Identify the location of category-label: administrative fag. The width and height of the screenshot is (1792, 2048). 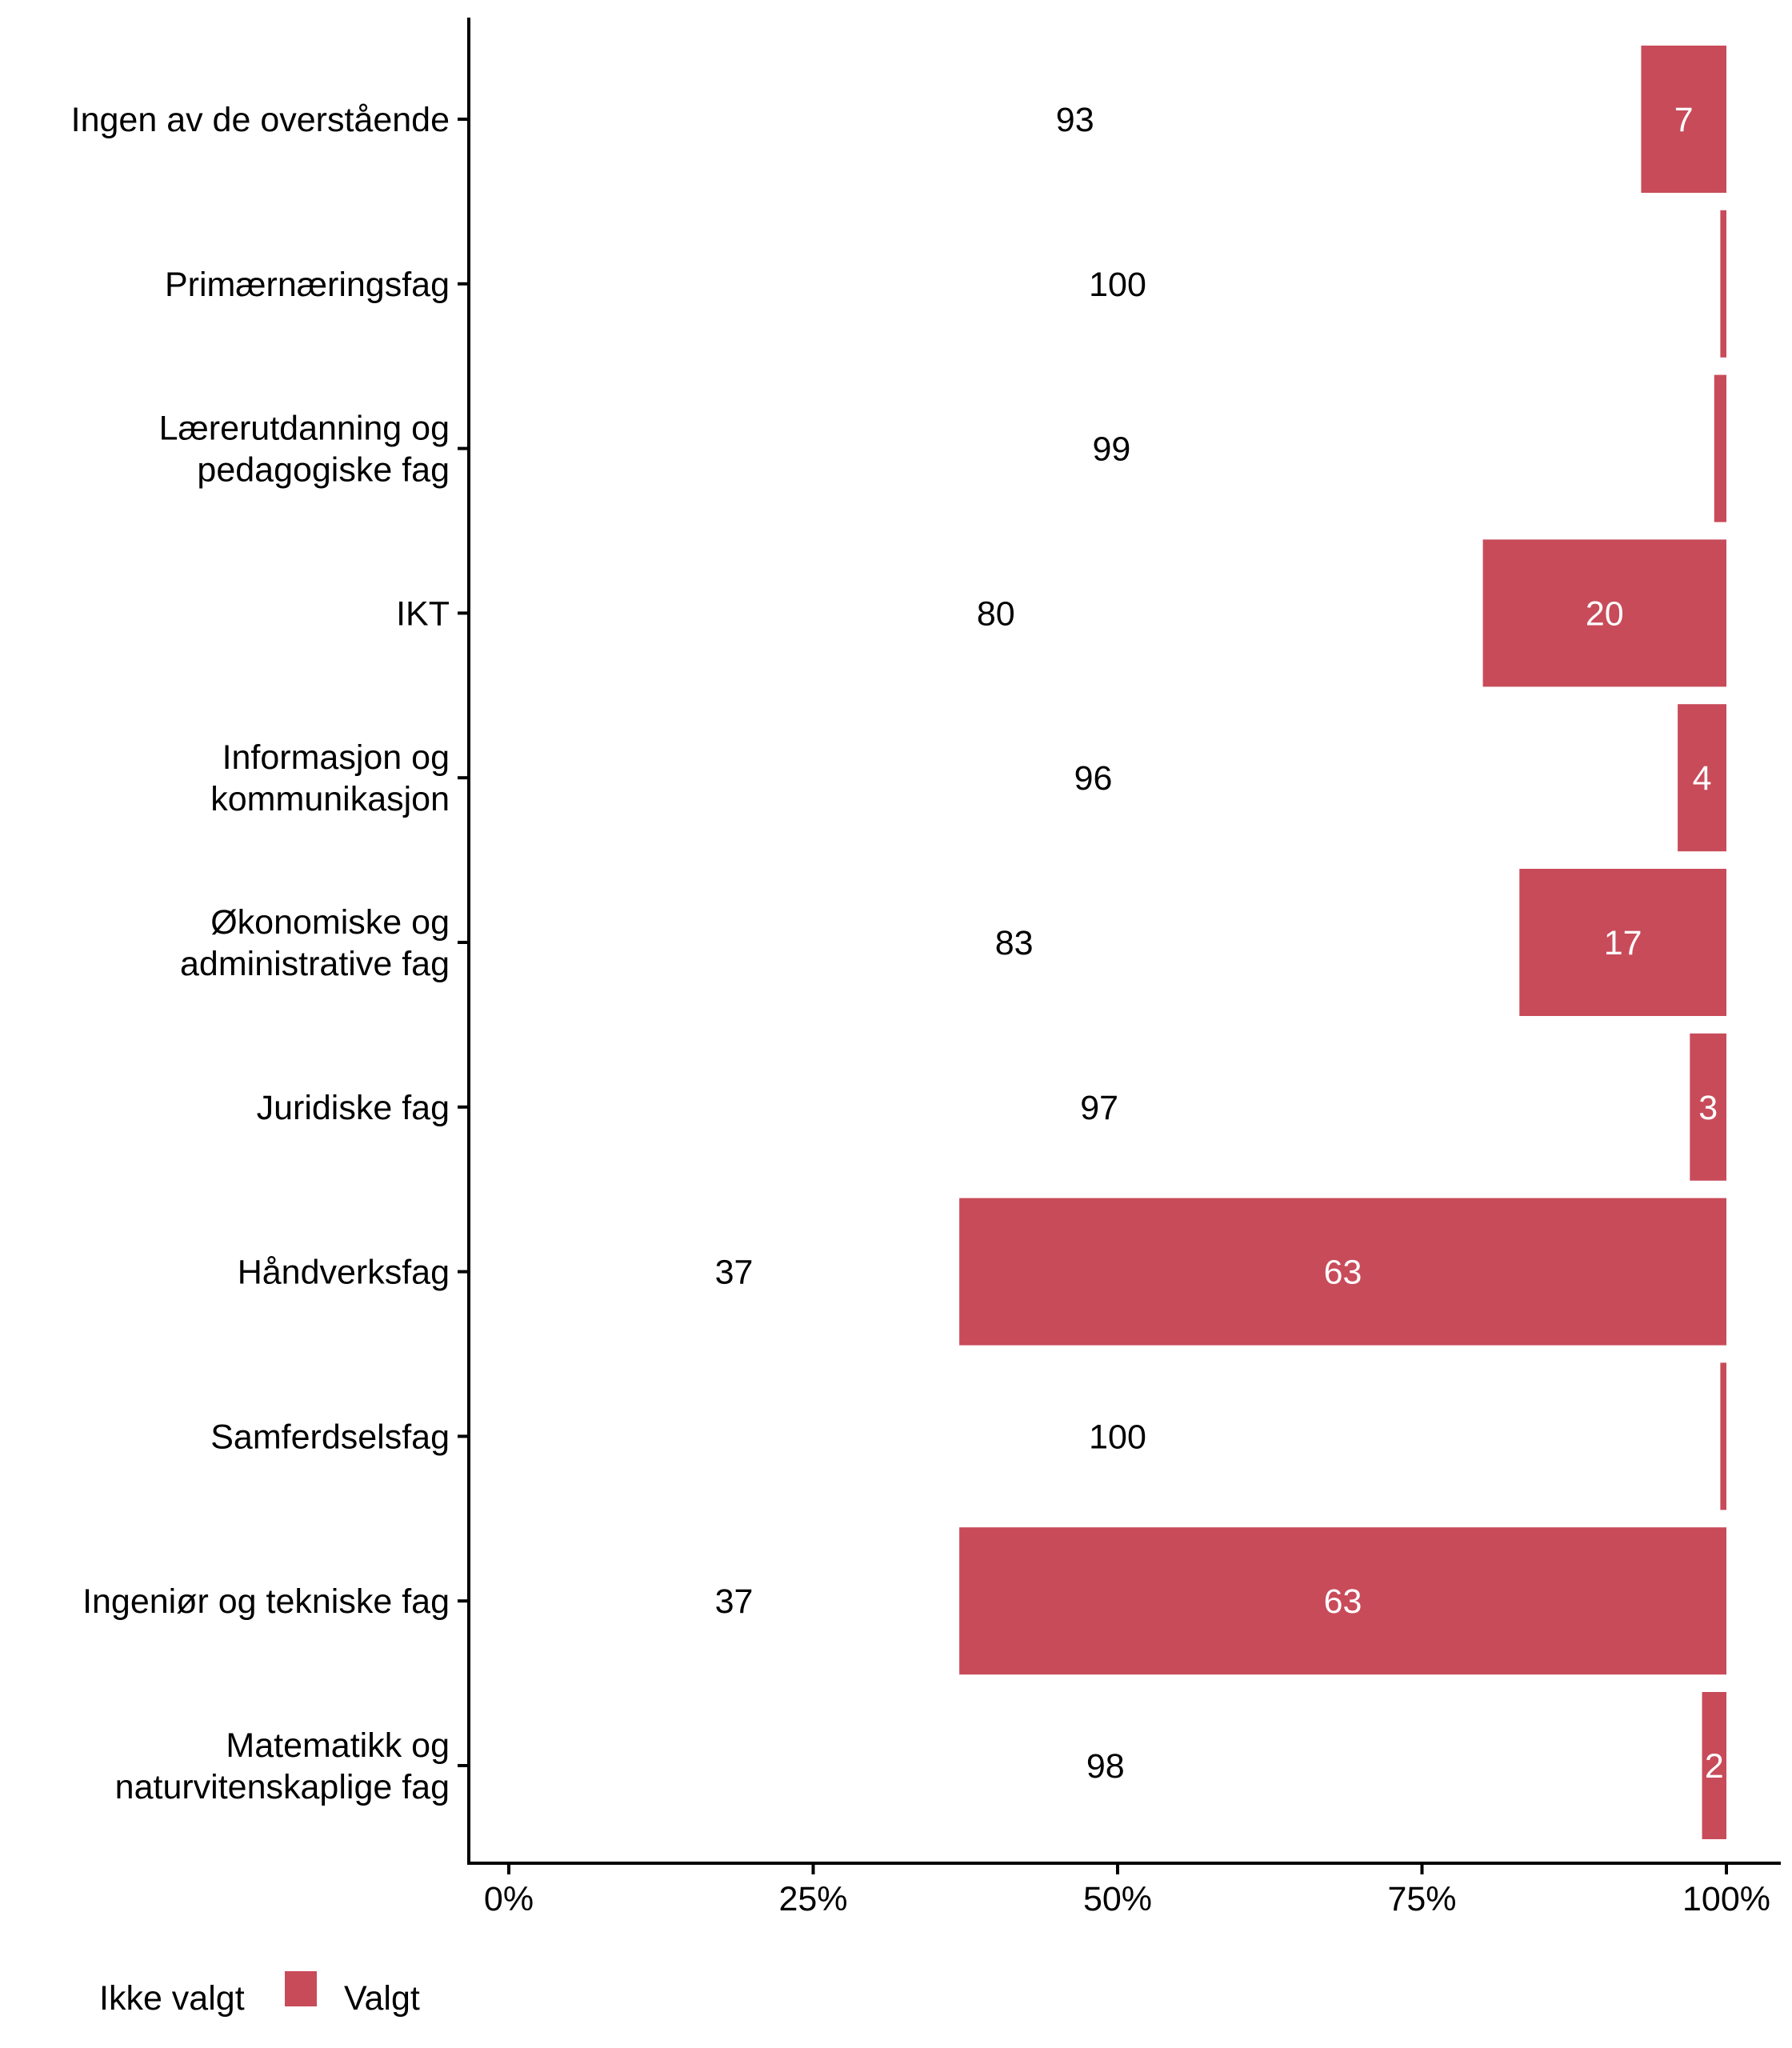
(315, 964).